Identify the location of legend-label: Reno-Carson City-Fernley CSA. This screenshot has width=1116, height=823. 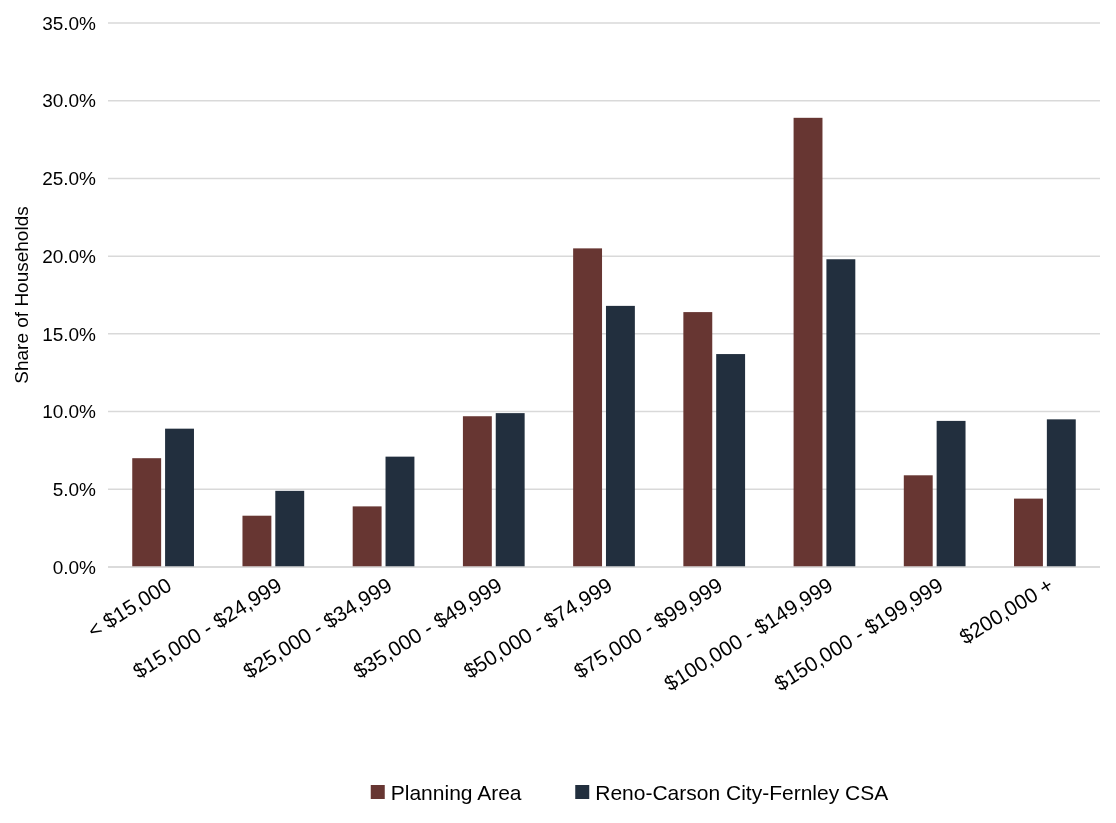
(742, 793).